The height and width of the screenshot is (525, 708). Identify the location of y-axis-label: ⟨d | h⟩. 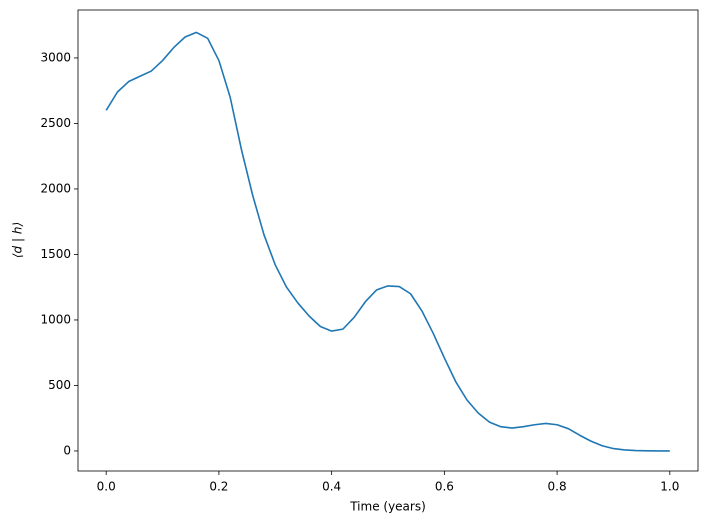
(18, 240).